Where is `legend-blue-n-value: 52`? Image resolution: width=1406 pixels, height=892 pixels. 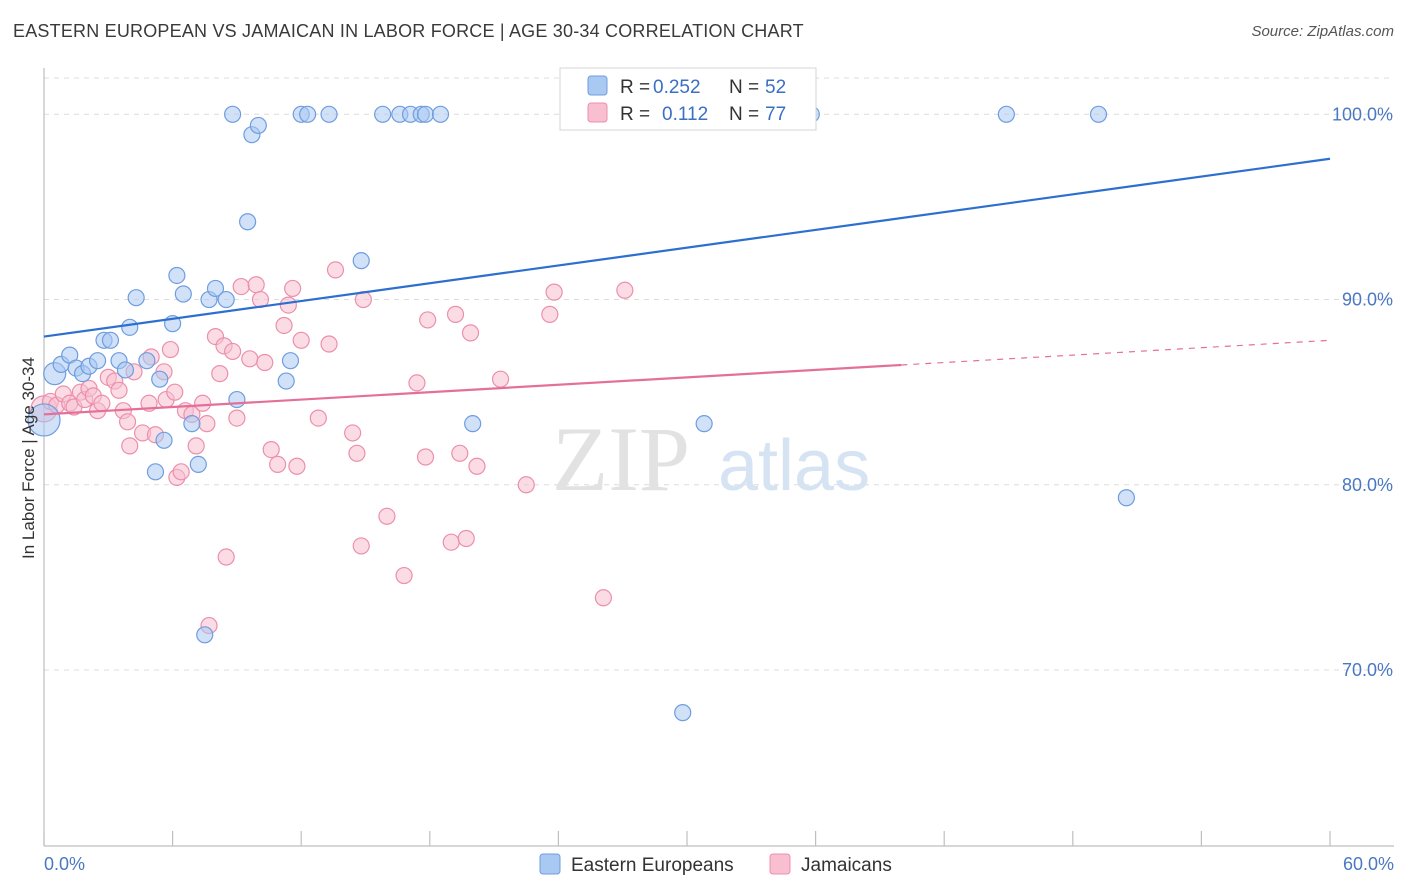 legend-blue-n-value: 52 is located at coordinates (775, 87).